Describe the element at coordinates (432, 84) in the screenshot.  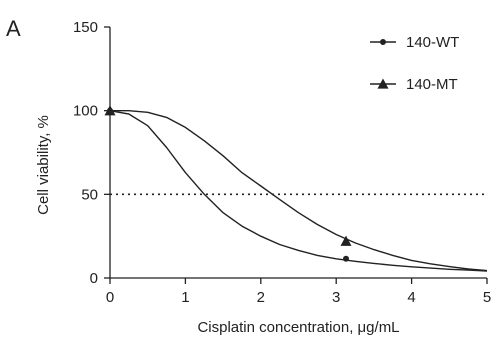
I see `legend-label: 140-MT` at that location.